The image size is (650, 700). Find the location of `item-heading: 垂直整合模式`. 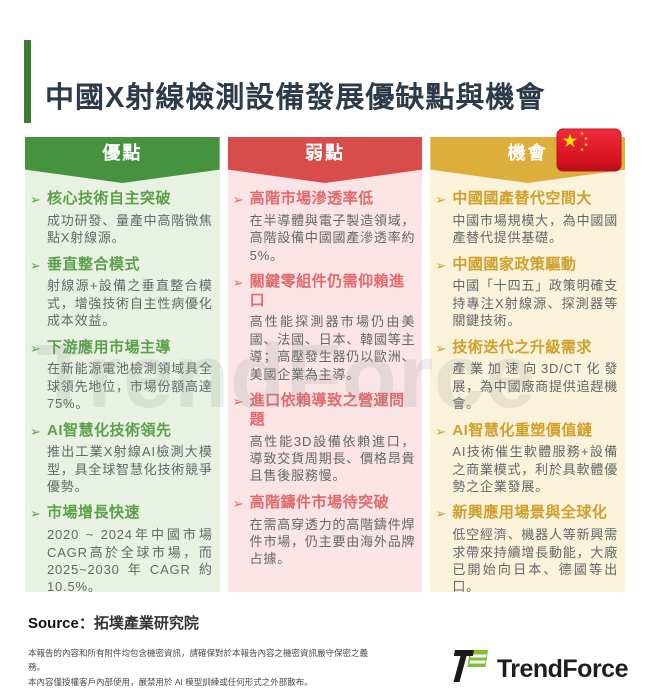

item-heading: 垂直整合模式 is located at coordinates (94, 264).